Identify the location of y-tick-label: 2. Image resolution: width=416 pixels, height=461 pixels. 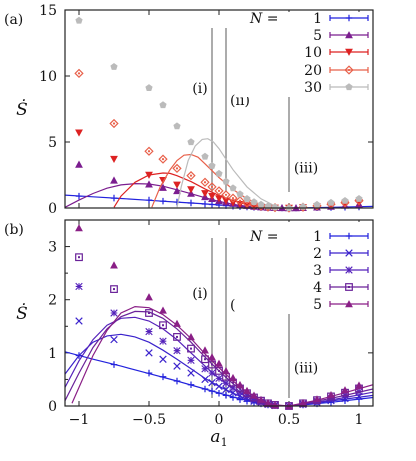
(52, 301).